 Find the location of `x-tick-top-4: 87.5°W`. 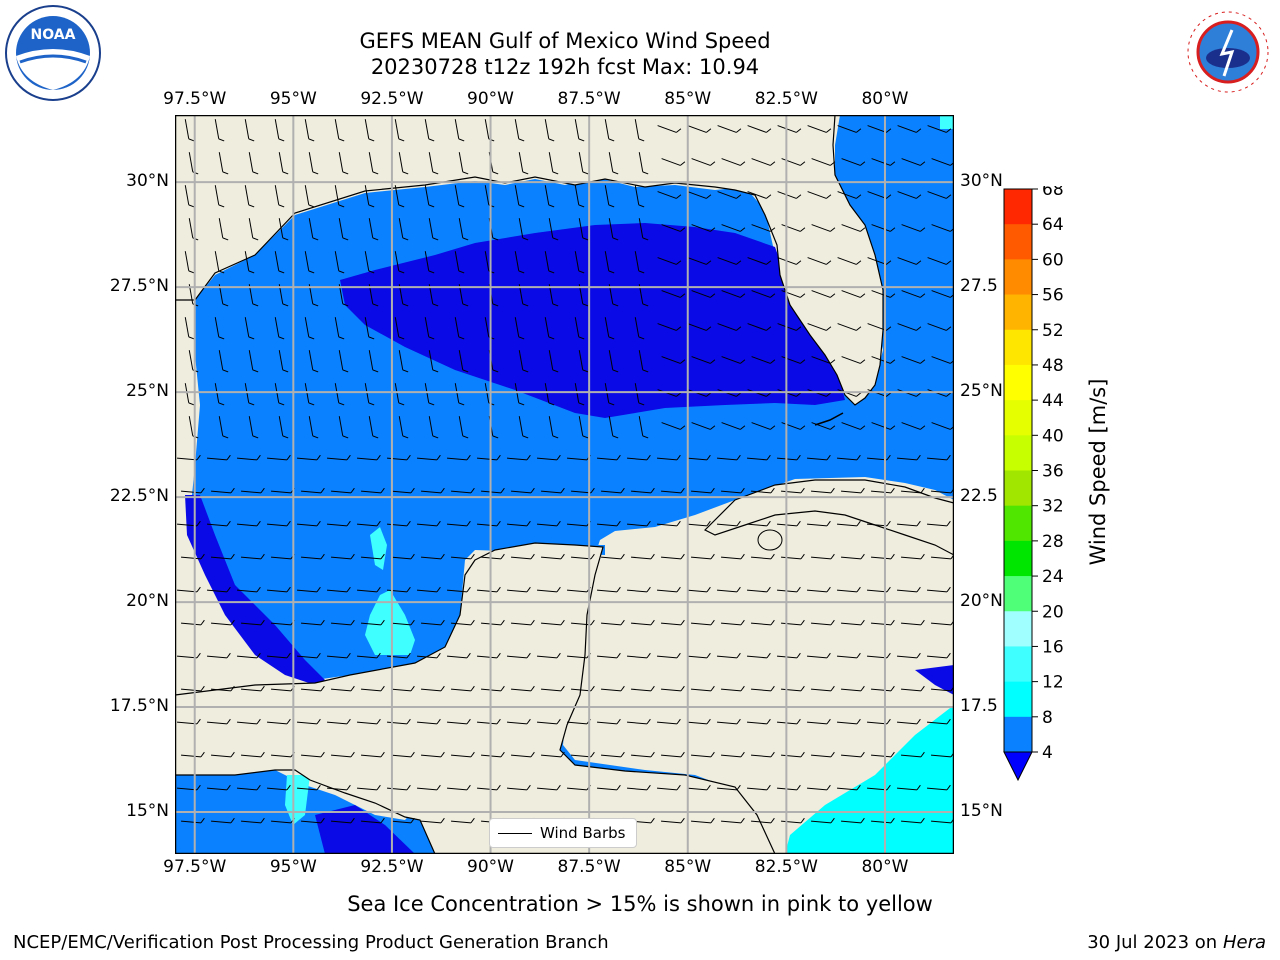

x-tick-top-4: 87.5°W is located at coordinates (589, 99).